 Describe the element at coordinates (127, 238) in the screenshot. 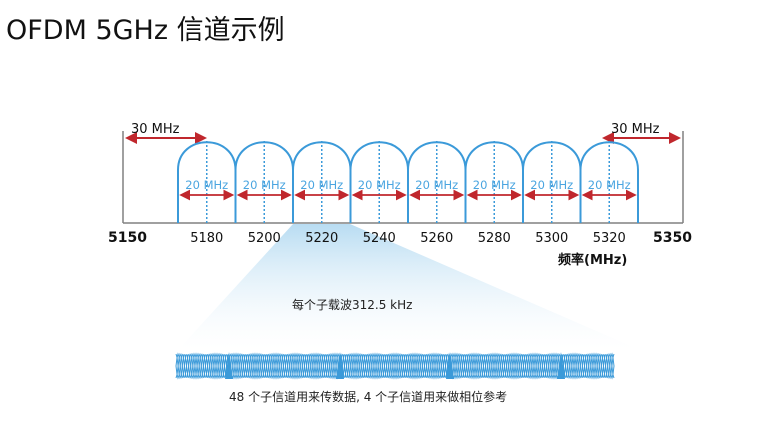

I see `band-edge-low-label: 5150` at that location.